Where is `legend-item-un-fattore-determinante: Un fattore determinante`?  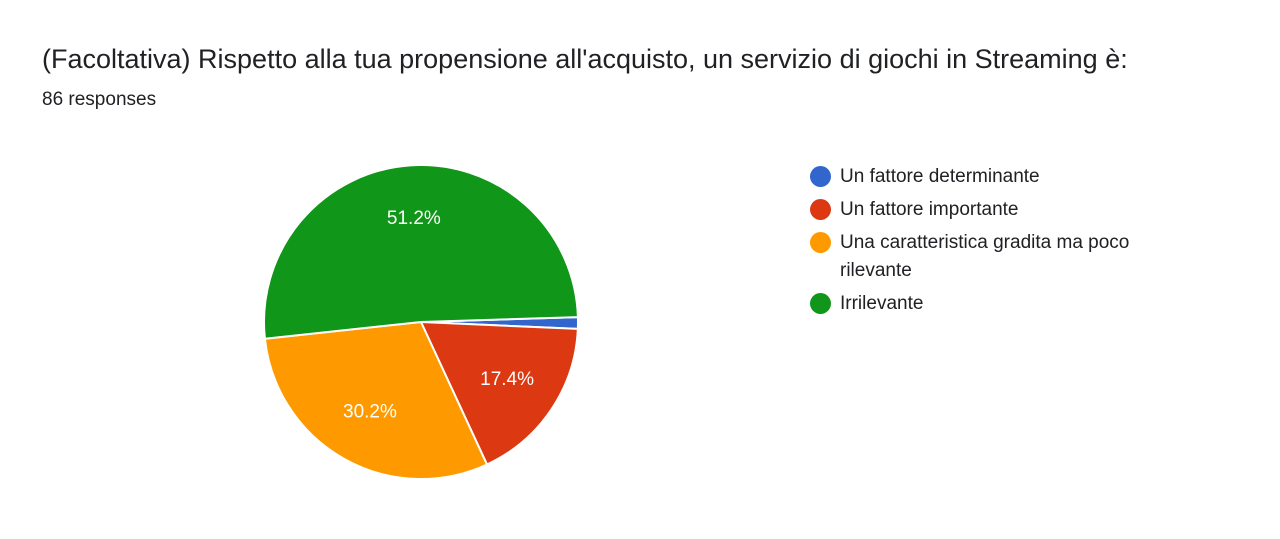 legend-item-un-fattore-determinante: Un fattore determinante is located at coordinates (1010, 177).